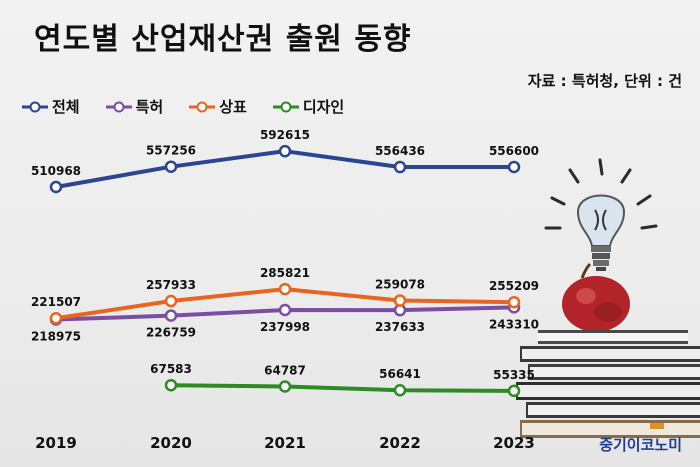 This screenshot has height=467, width=700. What do you see at coordinates (514, 443) in the screenshot?
I see `x-tick-label-2023: 2023` at bounding box center [514, 443].